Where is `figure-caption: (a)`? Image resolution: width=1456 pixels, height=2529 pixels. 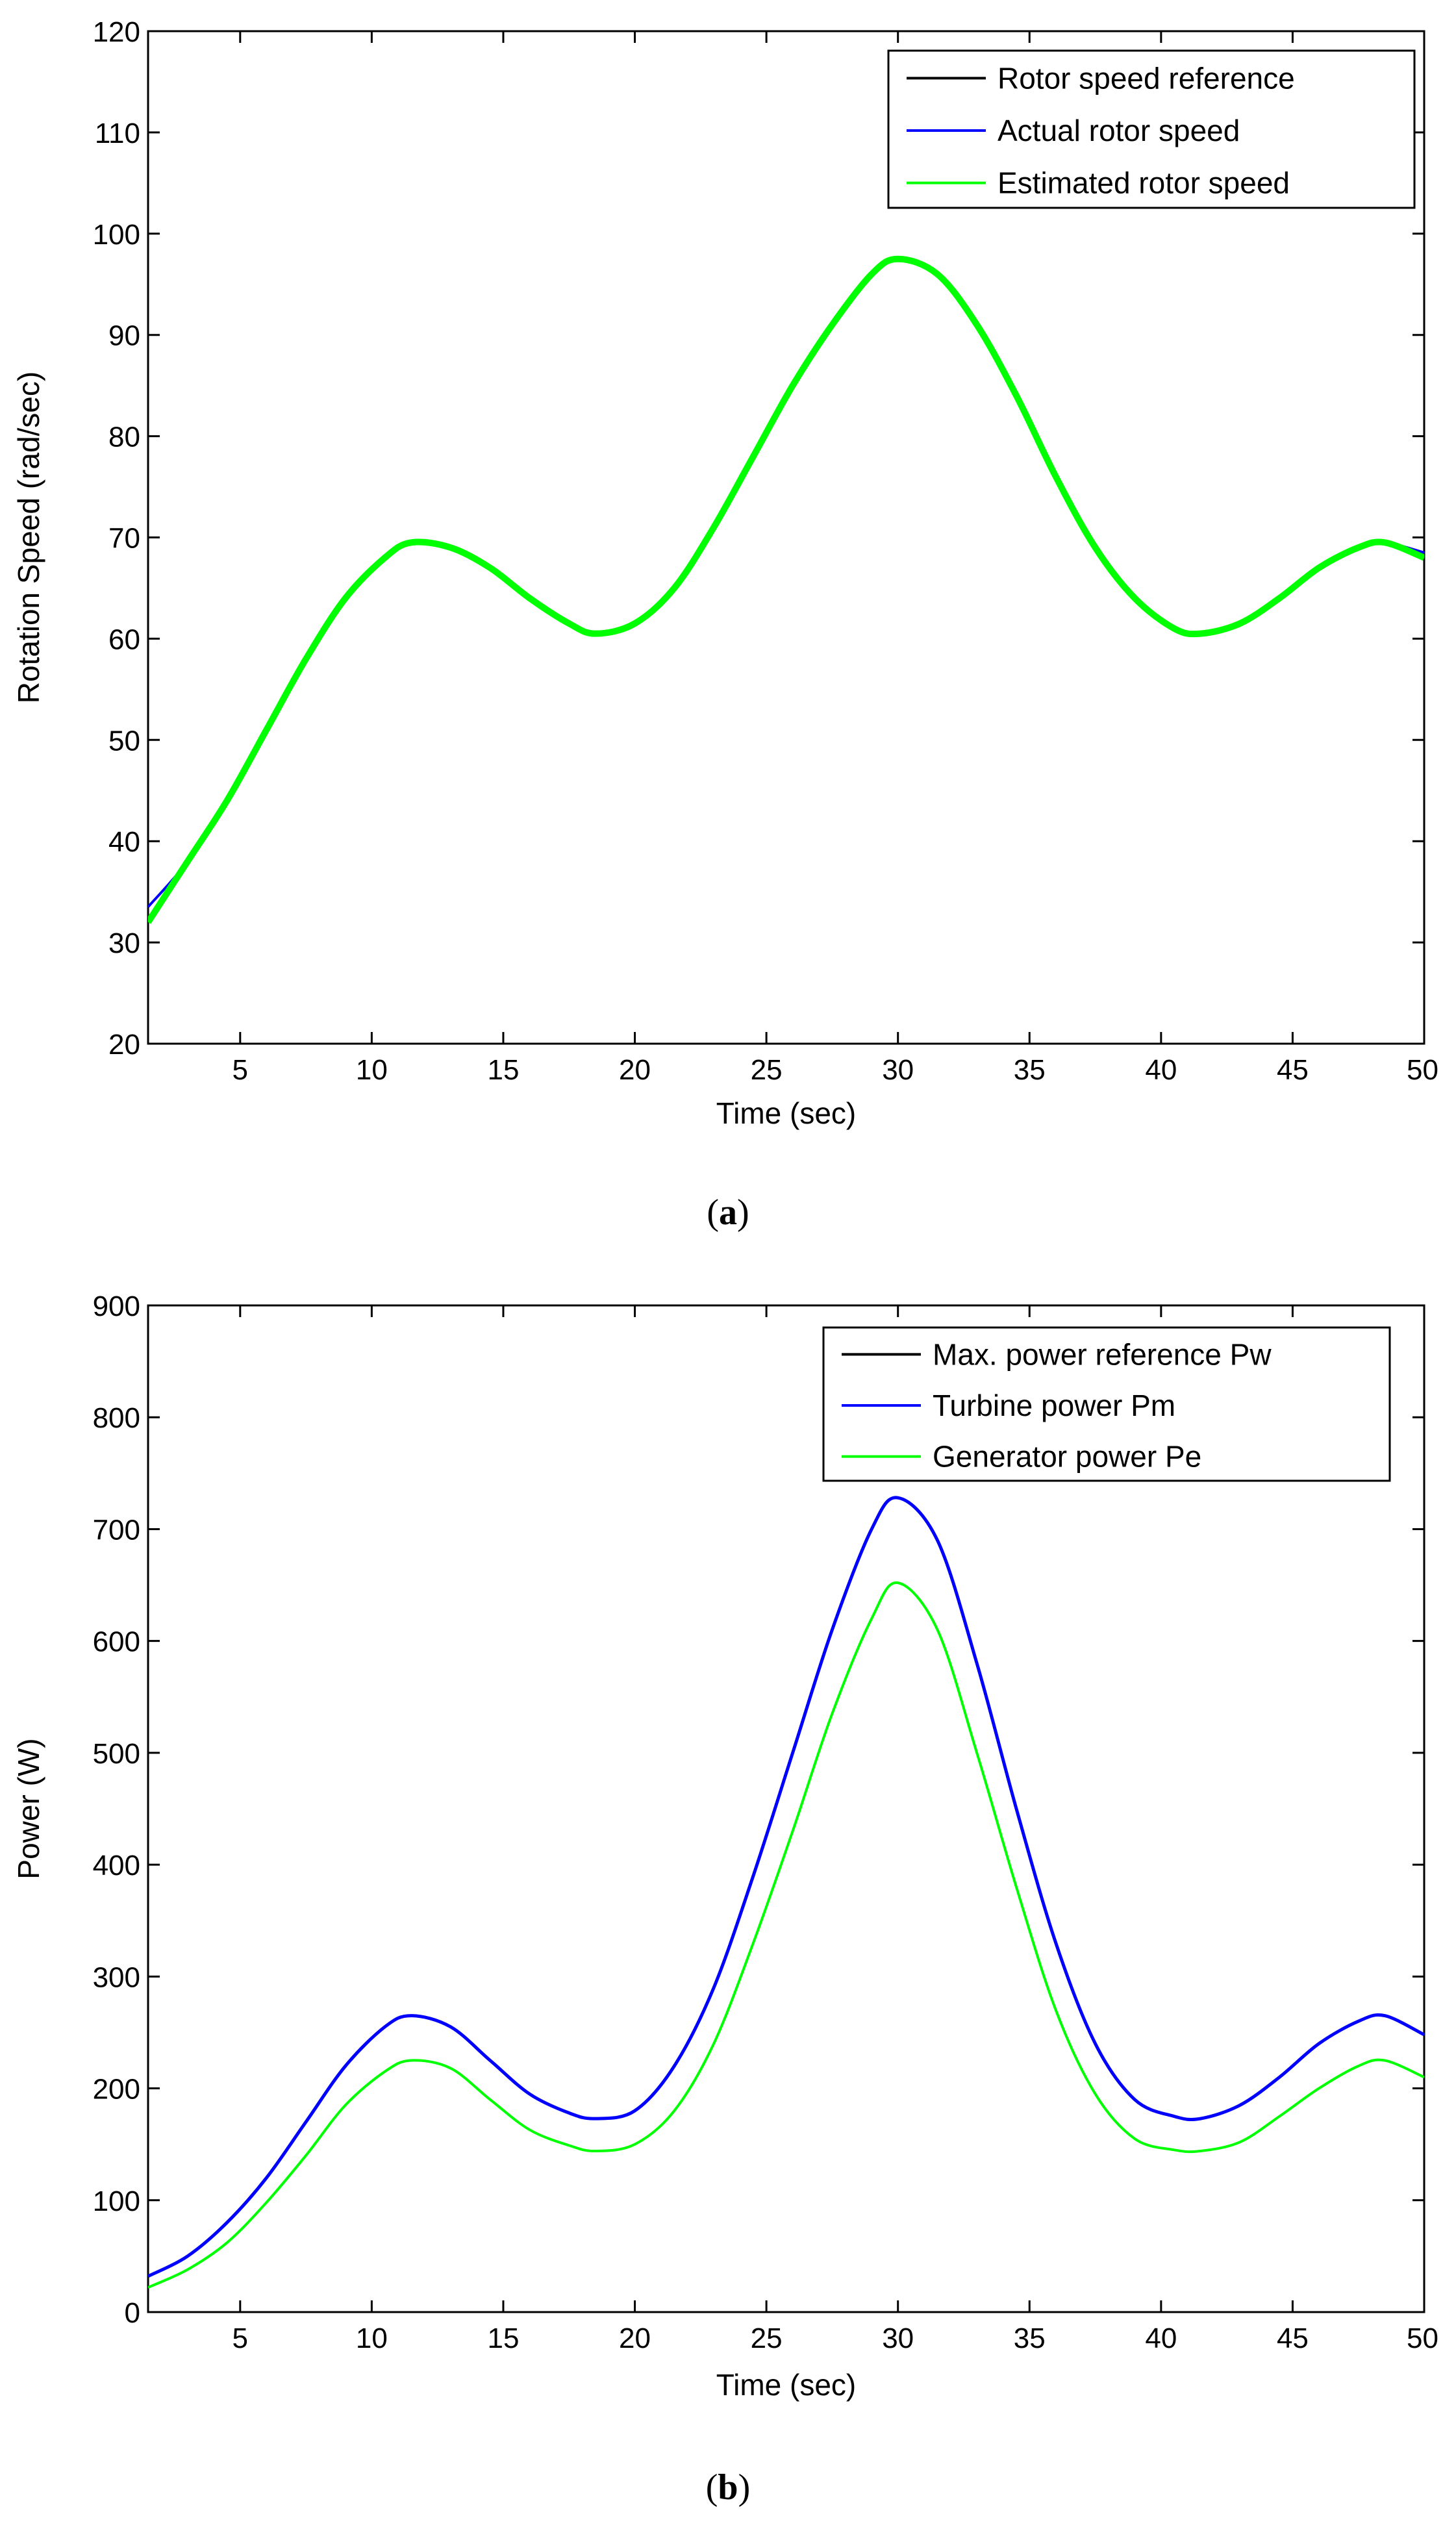
figure-caption: (a) is located at coordinates (728, 1212).